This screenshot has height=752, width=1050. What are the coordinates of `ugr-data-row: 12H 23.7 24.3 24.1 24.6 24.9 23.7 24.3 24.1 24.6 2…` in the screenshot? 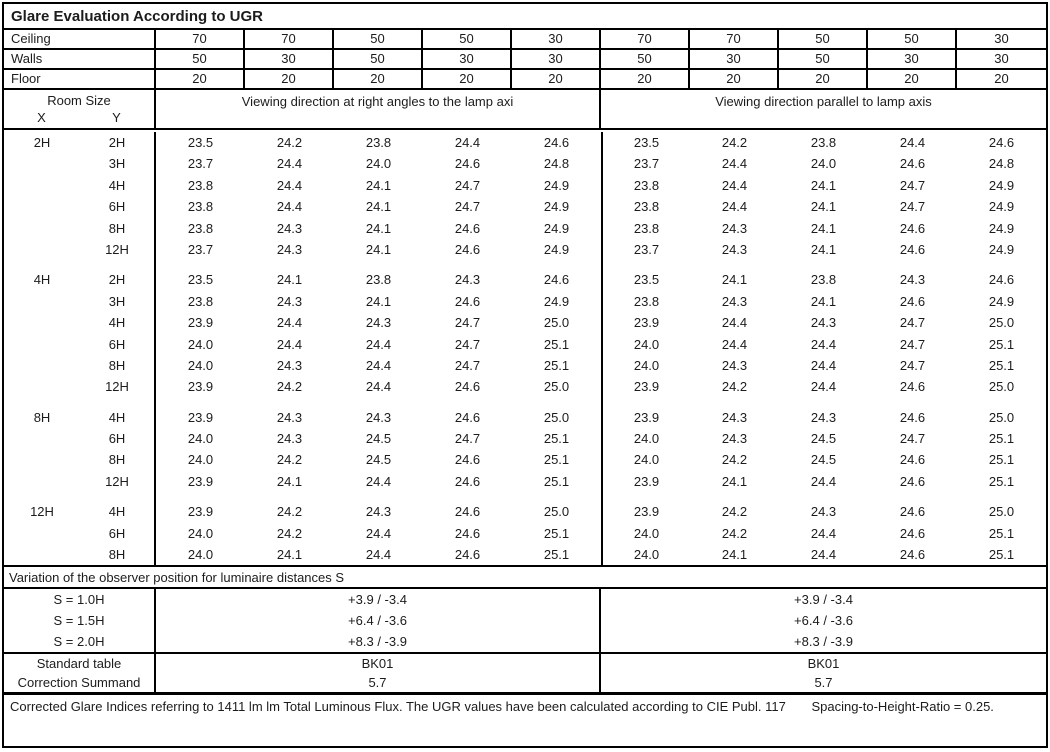 It's located at (525, 249).